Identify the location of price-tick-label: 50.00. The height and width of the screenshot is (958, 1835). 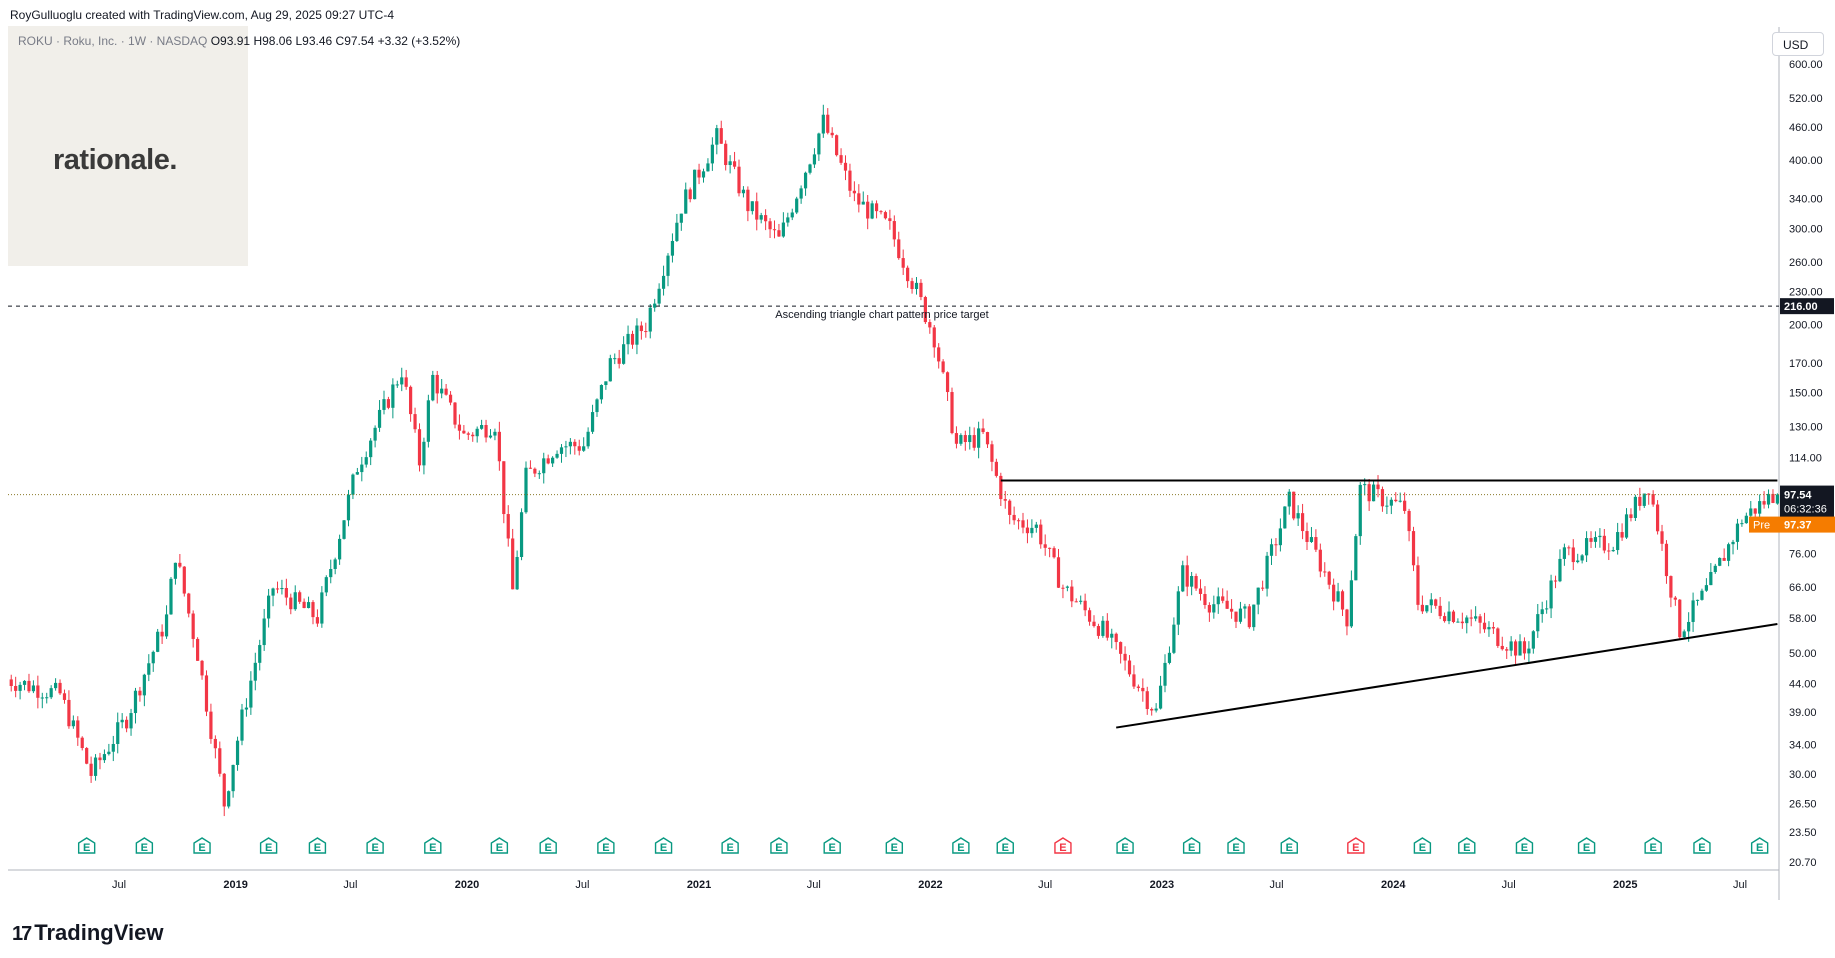
(1803, 654).